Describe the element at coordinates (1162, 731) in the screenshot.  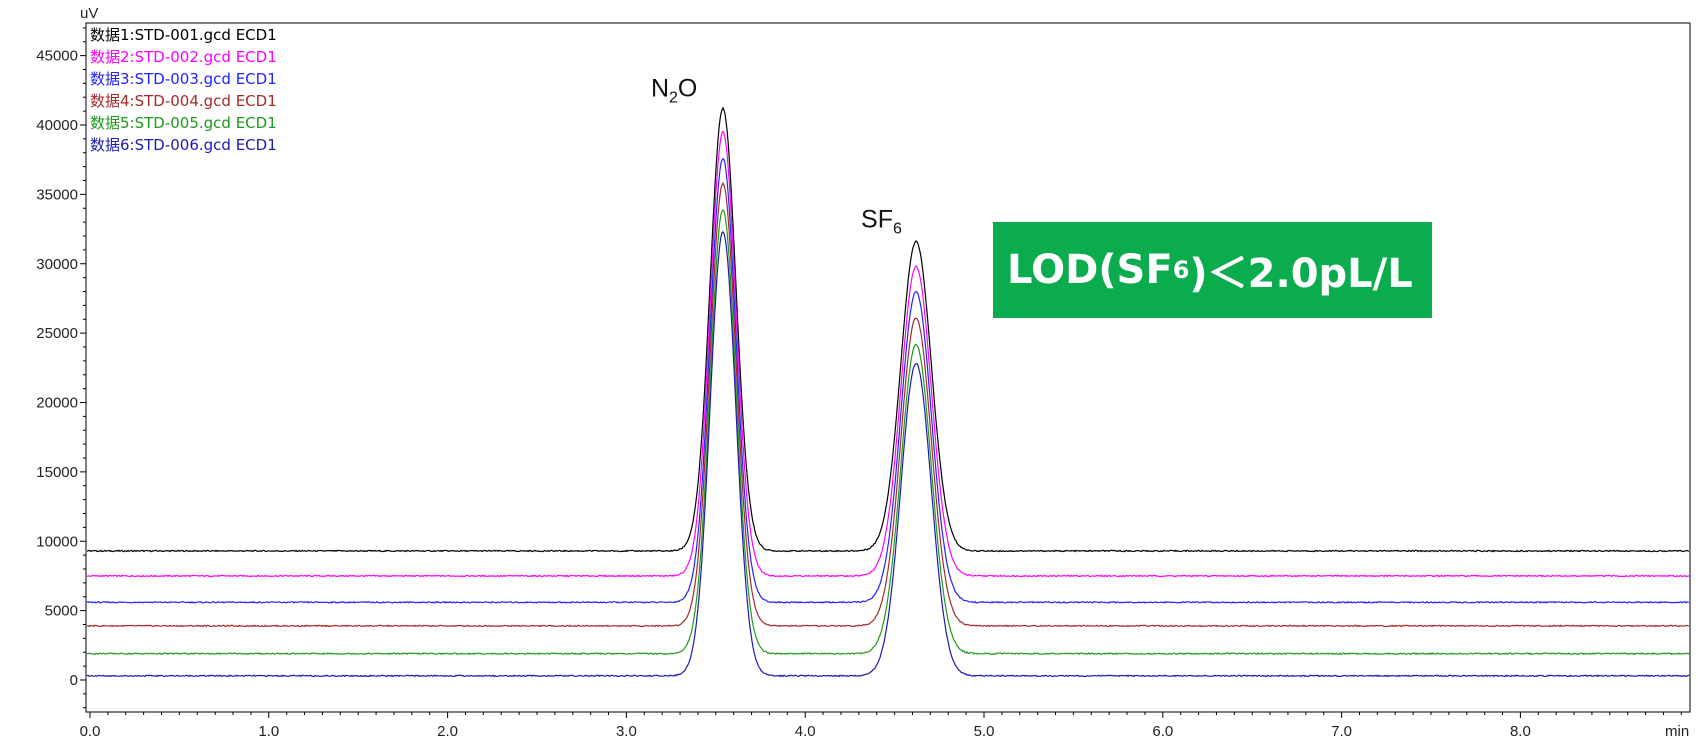
I see `x-tick-label: 6.0` at that location.